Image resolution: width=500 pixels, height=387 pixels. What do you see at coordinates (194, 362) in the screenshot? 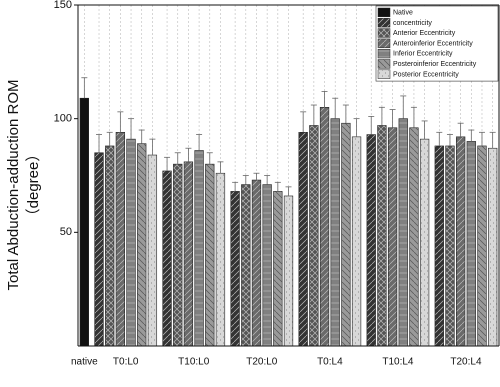
I see `x-tick-label: T10:L0` at bounding box center [194, 362].